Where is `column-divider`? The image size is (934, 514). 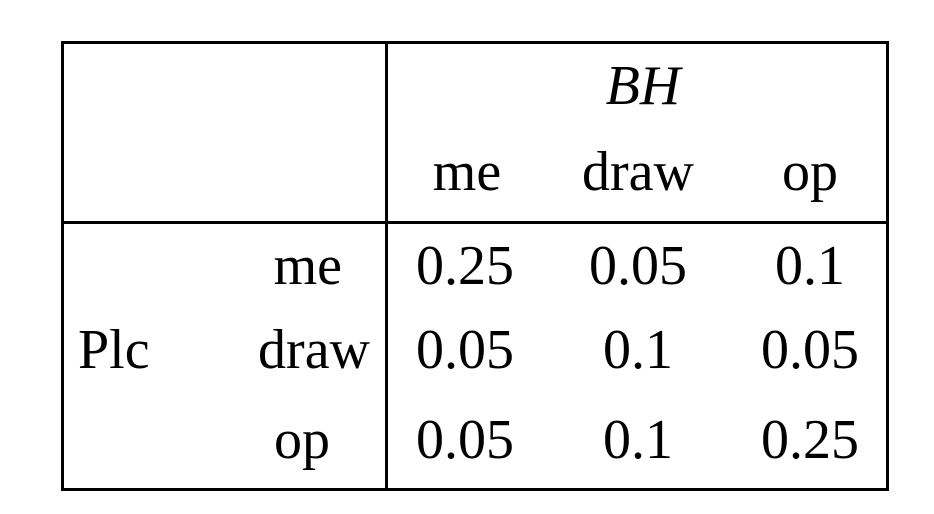
column-divider is located at coordinates (386, 266).